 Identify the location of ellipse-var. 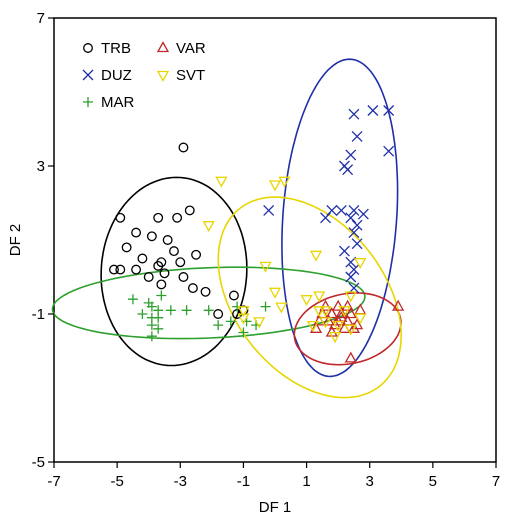
(347, 329).